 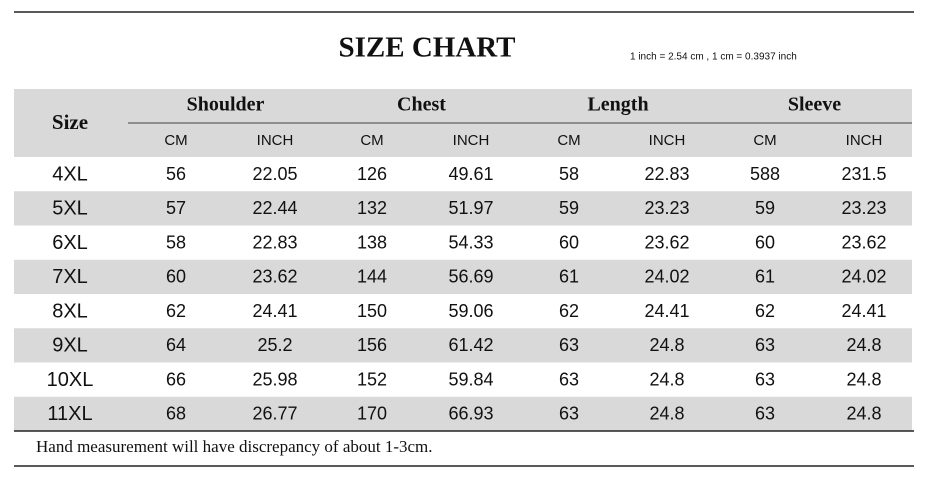 What do you see at coordinates (470, 345) in the screenshot?
I see `value-cell: 61.42` at bounding box center [470, 345].